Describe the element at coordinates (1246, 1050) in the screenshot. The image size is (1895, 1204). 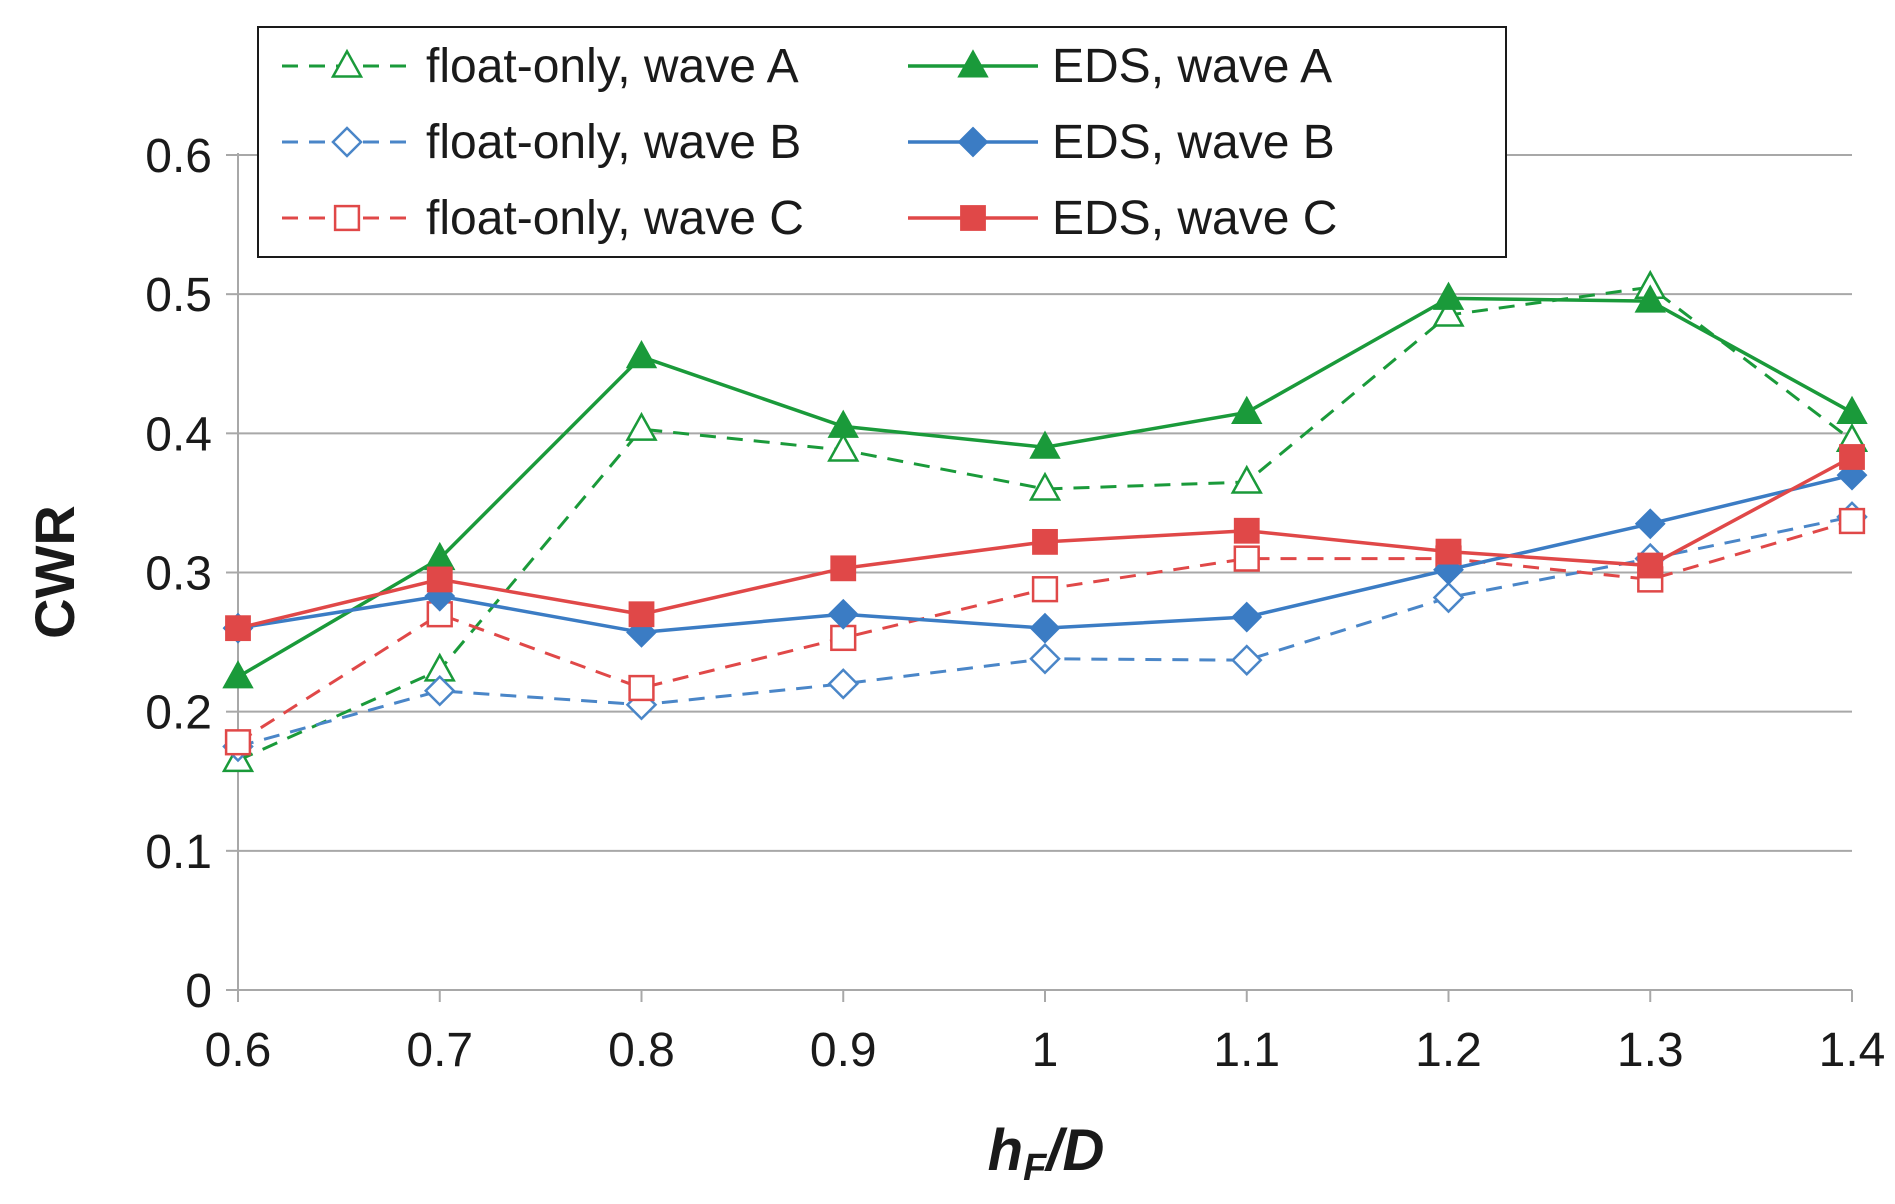
I see `x-tick-label-5: 1.1` at that location.